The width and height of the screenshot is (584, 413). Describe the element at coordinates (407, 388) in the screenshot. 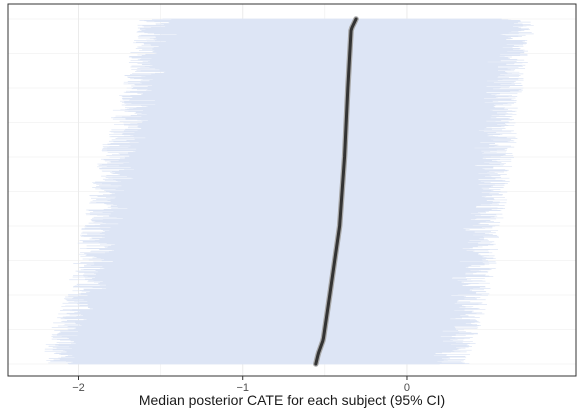

I see `x-tick-label: 0` at that location.